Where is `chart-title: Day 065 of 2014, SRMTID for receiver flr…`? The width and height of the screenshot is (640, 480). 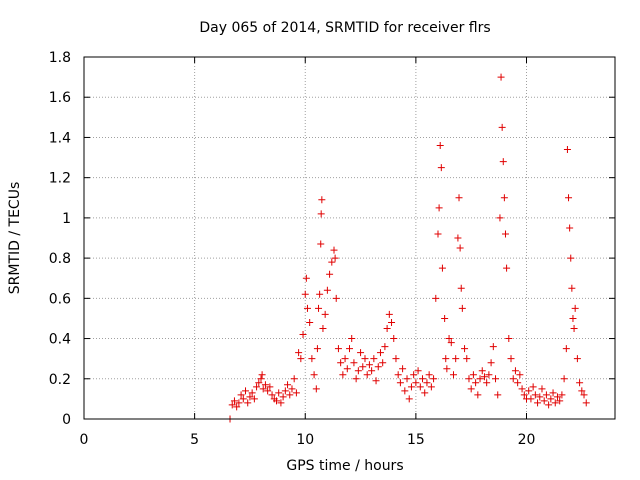 chart-title: Day 065 of 2014, SRMTID for receiver flr… is located at coordinates (344, 28).